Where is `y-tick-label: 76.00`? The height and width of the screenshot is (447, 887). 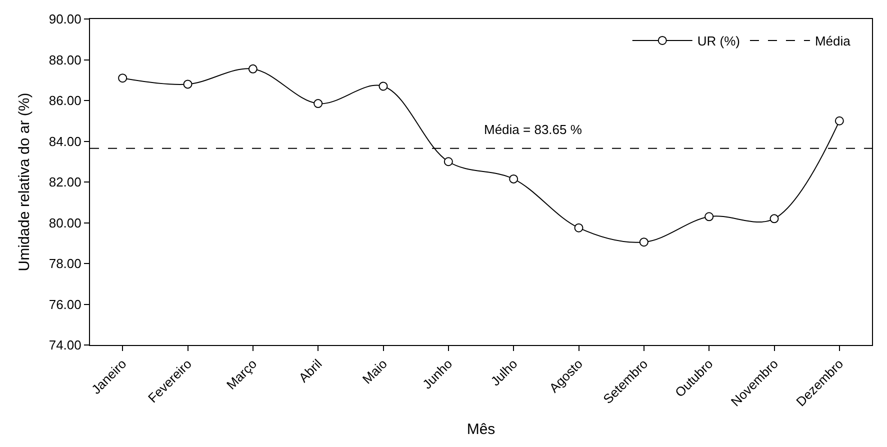 y-tick-label: 76.00 is located at coordinates (65, 304).